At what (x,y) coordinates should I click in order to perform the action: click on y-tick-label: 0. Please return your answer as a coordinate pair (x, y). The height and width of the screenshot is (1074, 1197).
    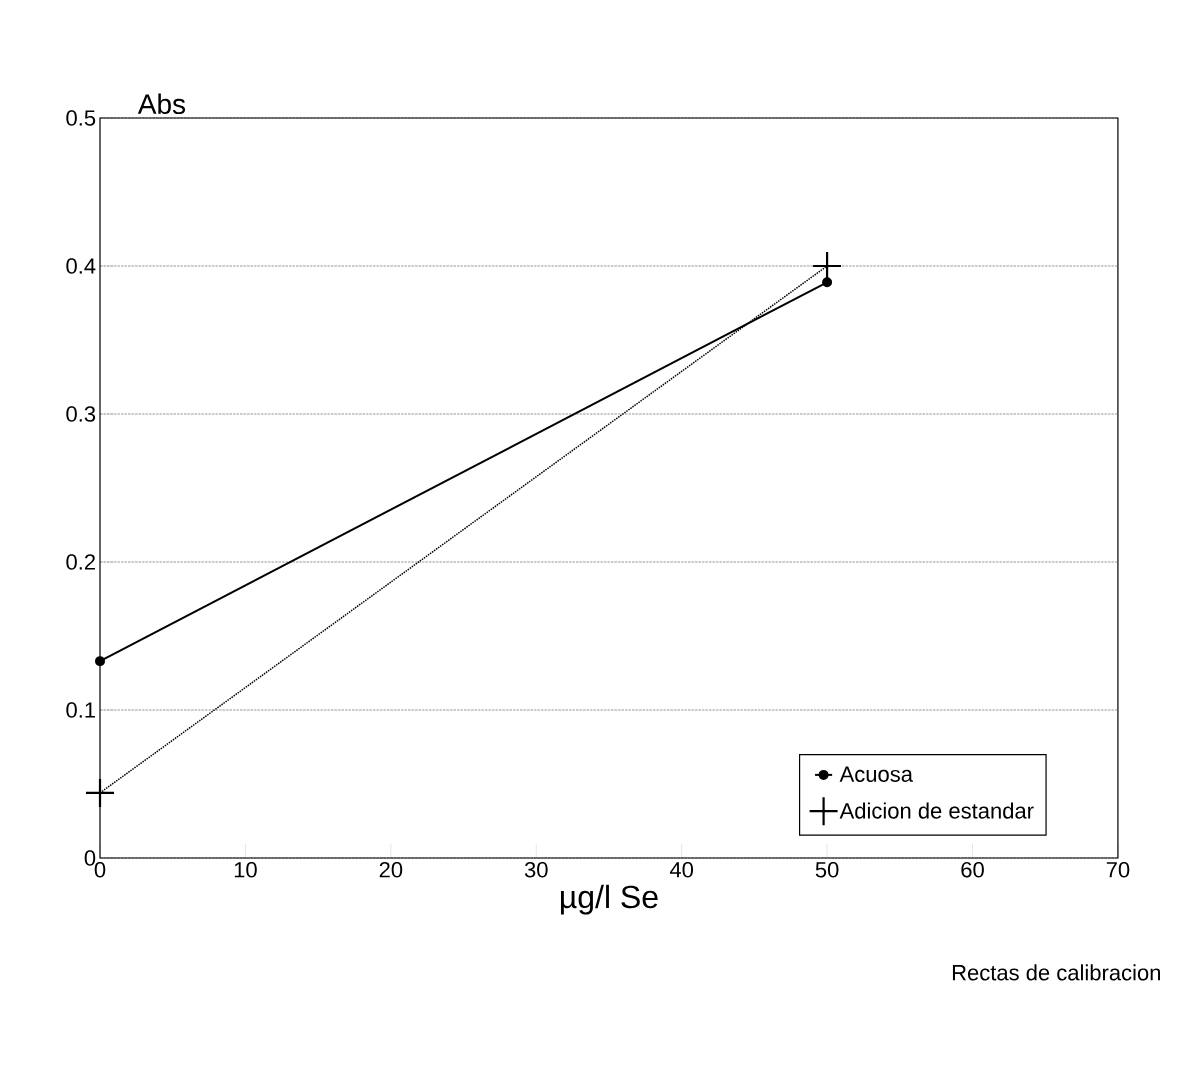
    Looking at the image, I should click on (90, 858).